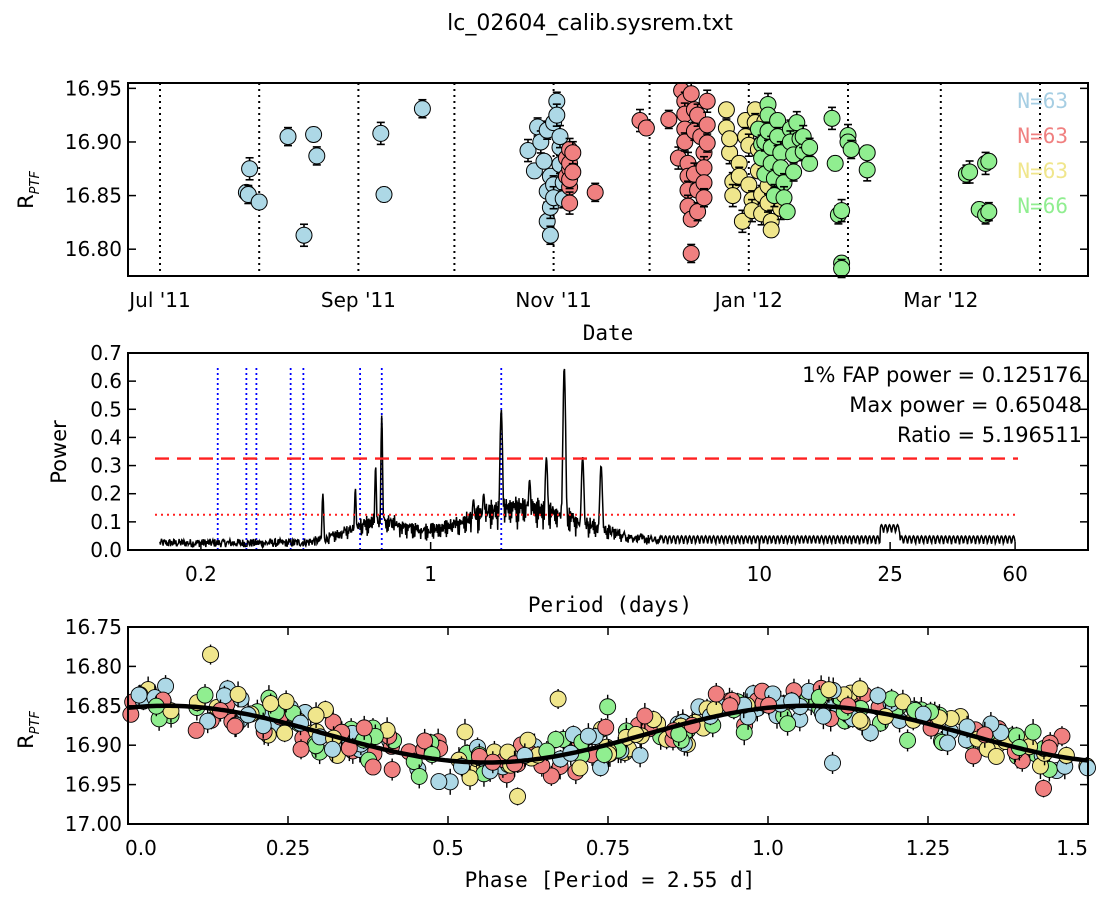 The height and width of the screenshot is (901, 1118). What do you see at coordinates (106, 437) in the screenshot?
I see `y-tick-label: 0.4` at bounding box center [106, 437].